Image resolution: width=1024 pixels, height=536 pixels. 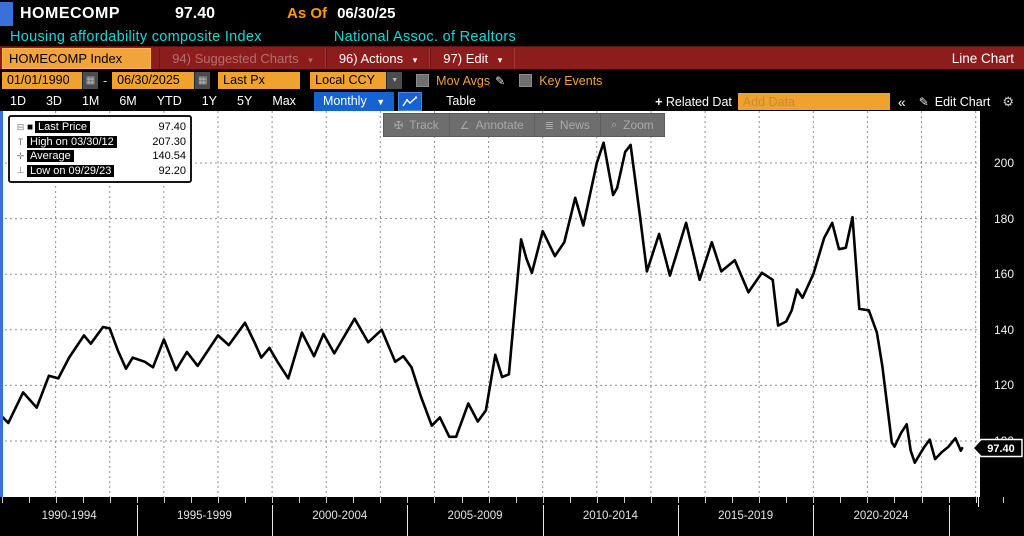 What do you see at coordinates (693, 101) in the screenshot?
I see `related-data-button: + Related Dat` at bounding box center [693, 101].